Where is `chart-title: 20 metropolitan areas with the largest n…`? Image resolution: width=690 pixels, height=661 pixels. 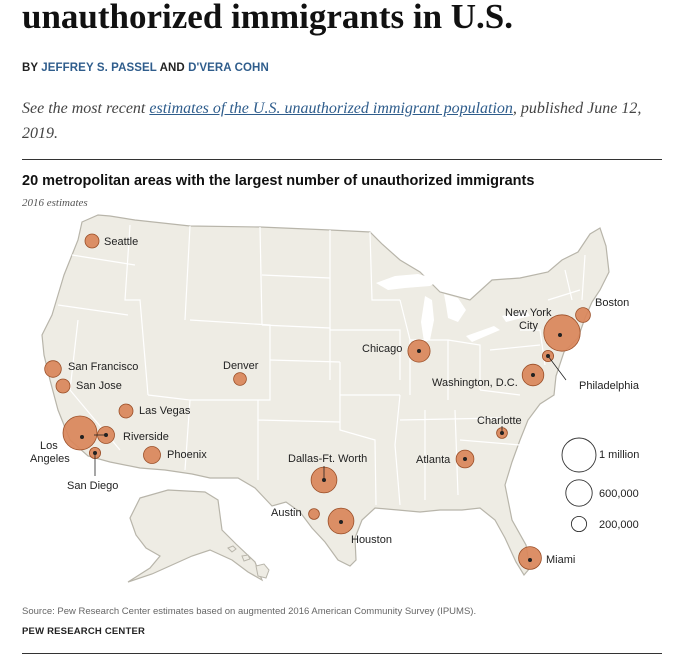
chart-title: 20 metropolitan areas with the largest n… is located at coordinates (278, 181).